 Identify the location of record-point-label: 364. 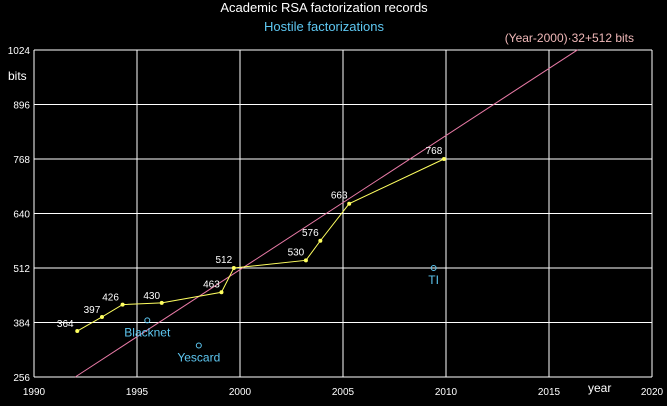
(65, 324).